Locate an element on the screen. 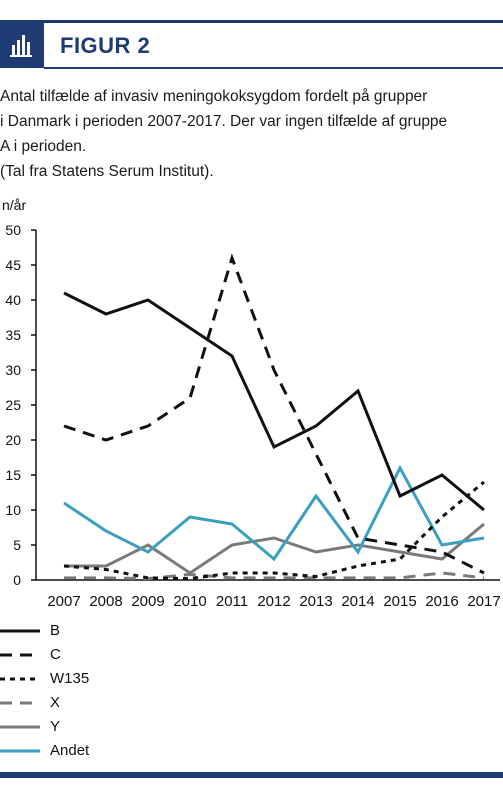  series-line-w135 is located at coordinates (274, 530).